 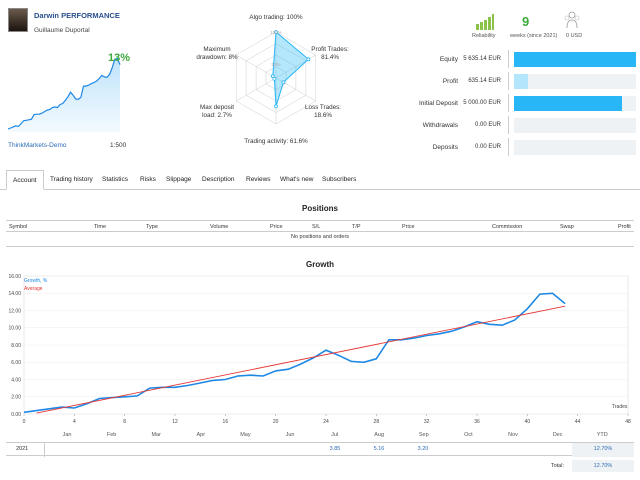 I want to click on x-tick-label: 40, so click(x=528, y=422).